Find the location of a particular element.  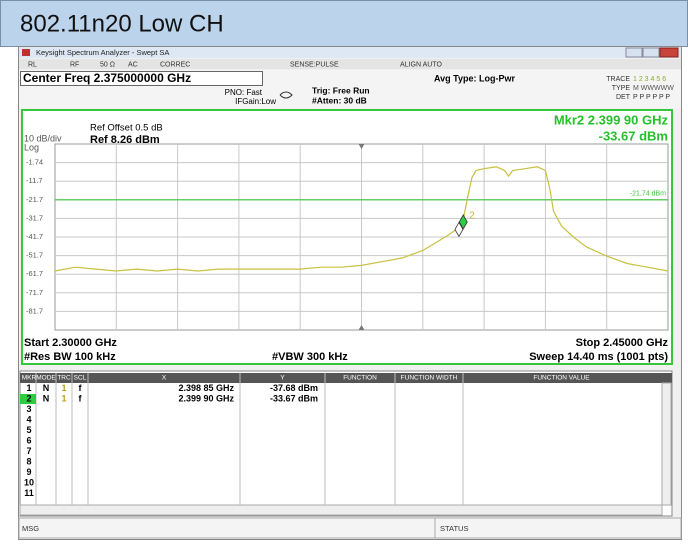

table-header: SCL is located at coordinates (80, 378).